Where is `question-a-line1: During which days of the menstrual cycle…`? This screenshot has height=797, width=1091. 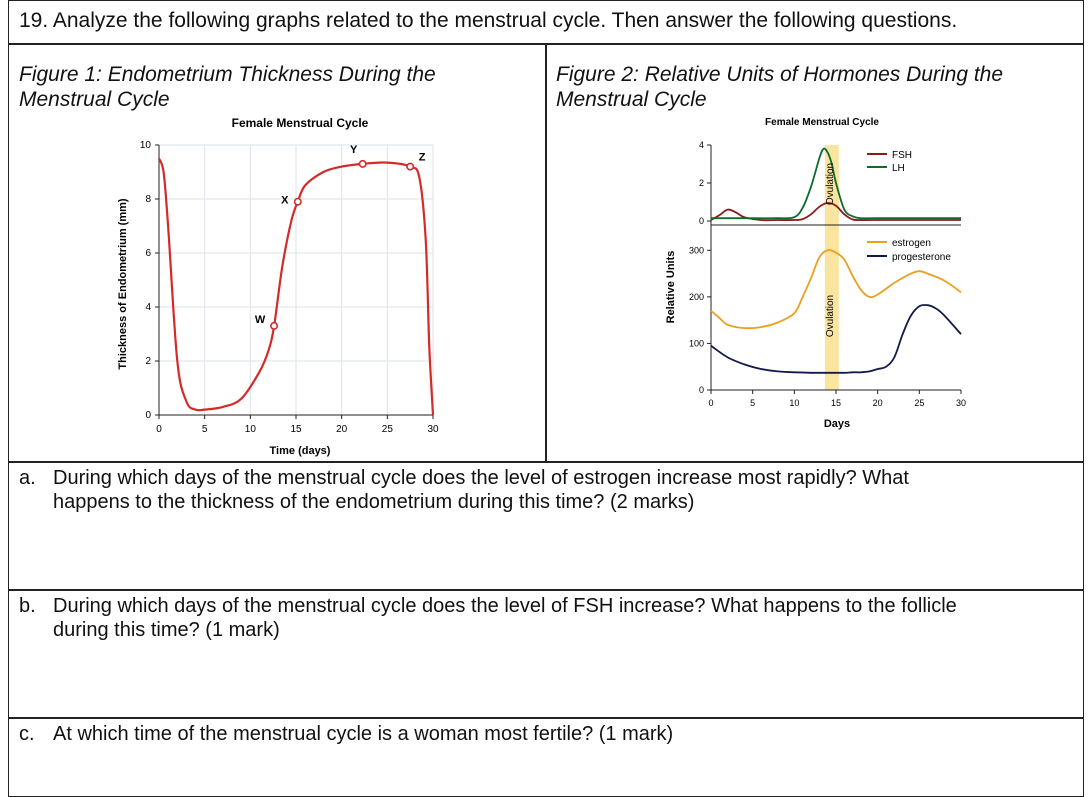 question-a-line1: During which days of the menstrual cycle… is located at coordinates (481, 478).